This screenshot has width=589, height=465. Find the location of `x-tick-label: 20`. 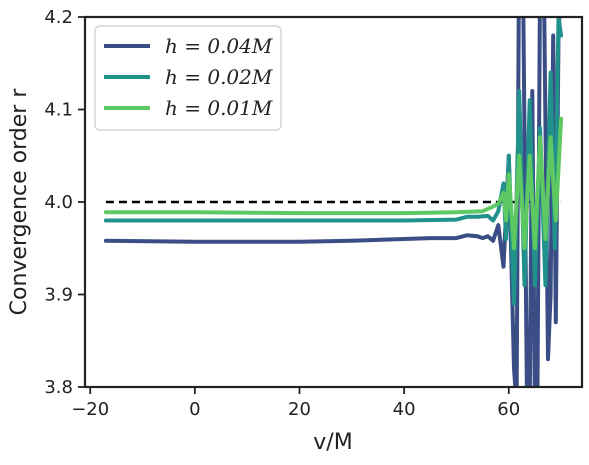

x-tick-label: 20 is located at coordinates (299, 409).